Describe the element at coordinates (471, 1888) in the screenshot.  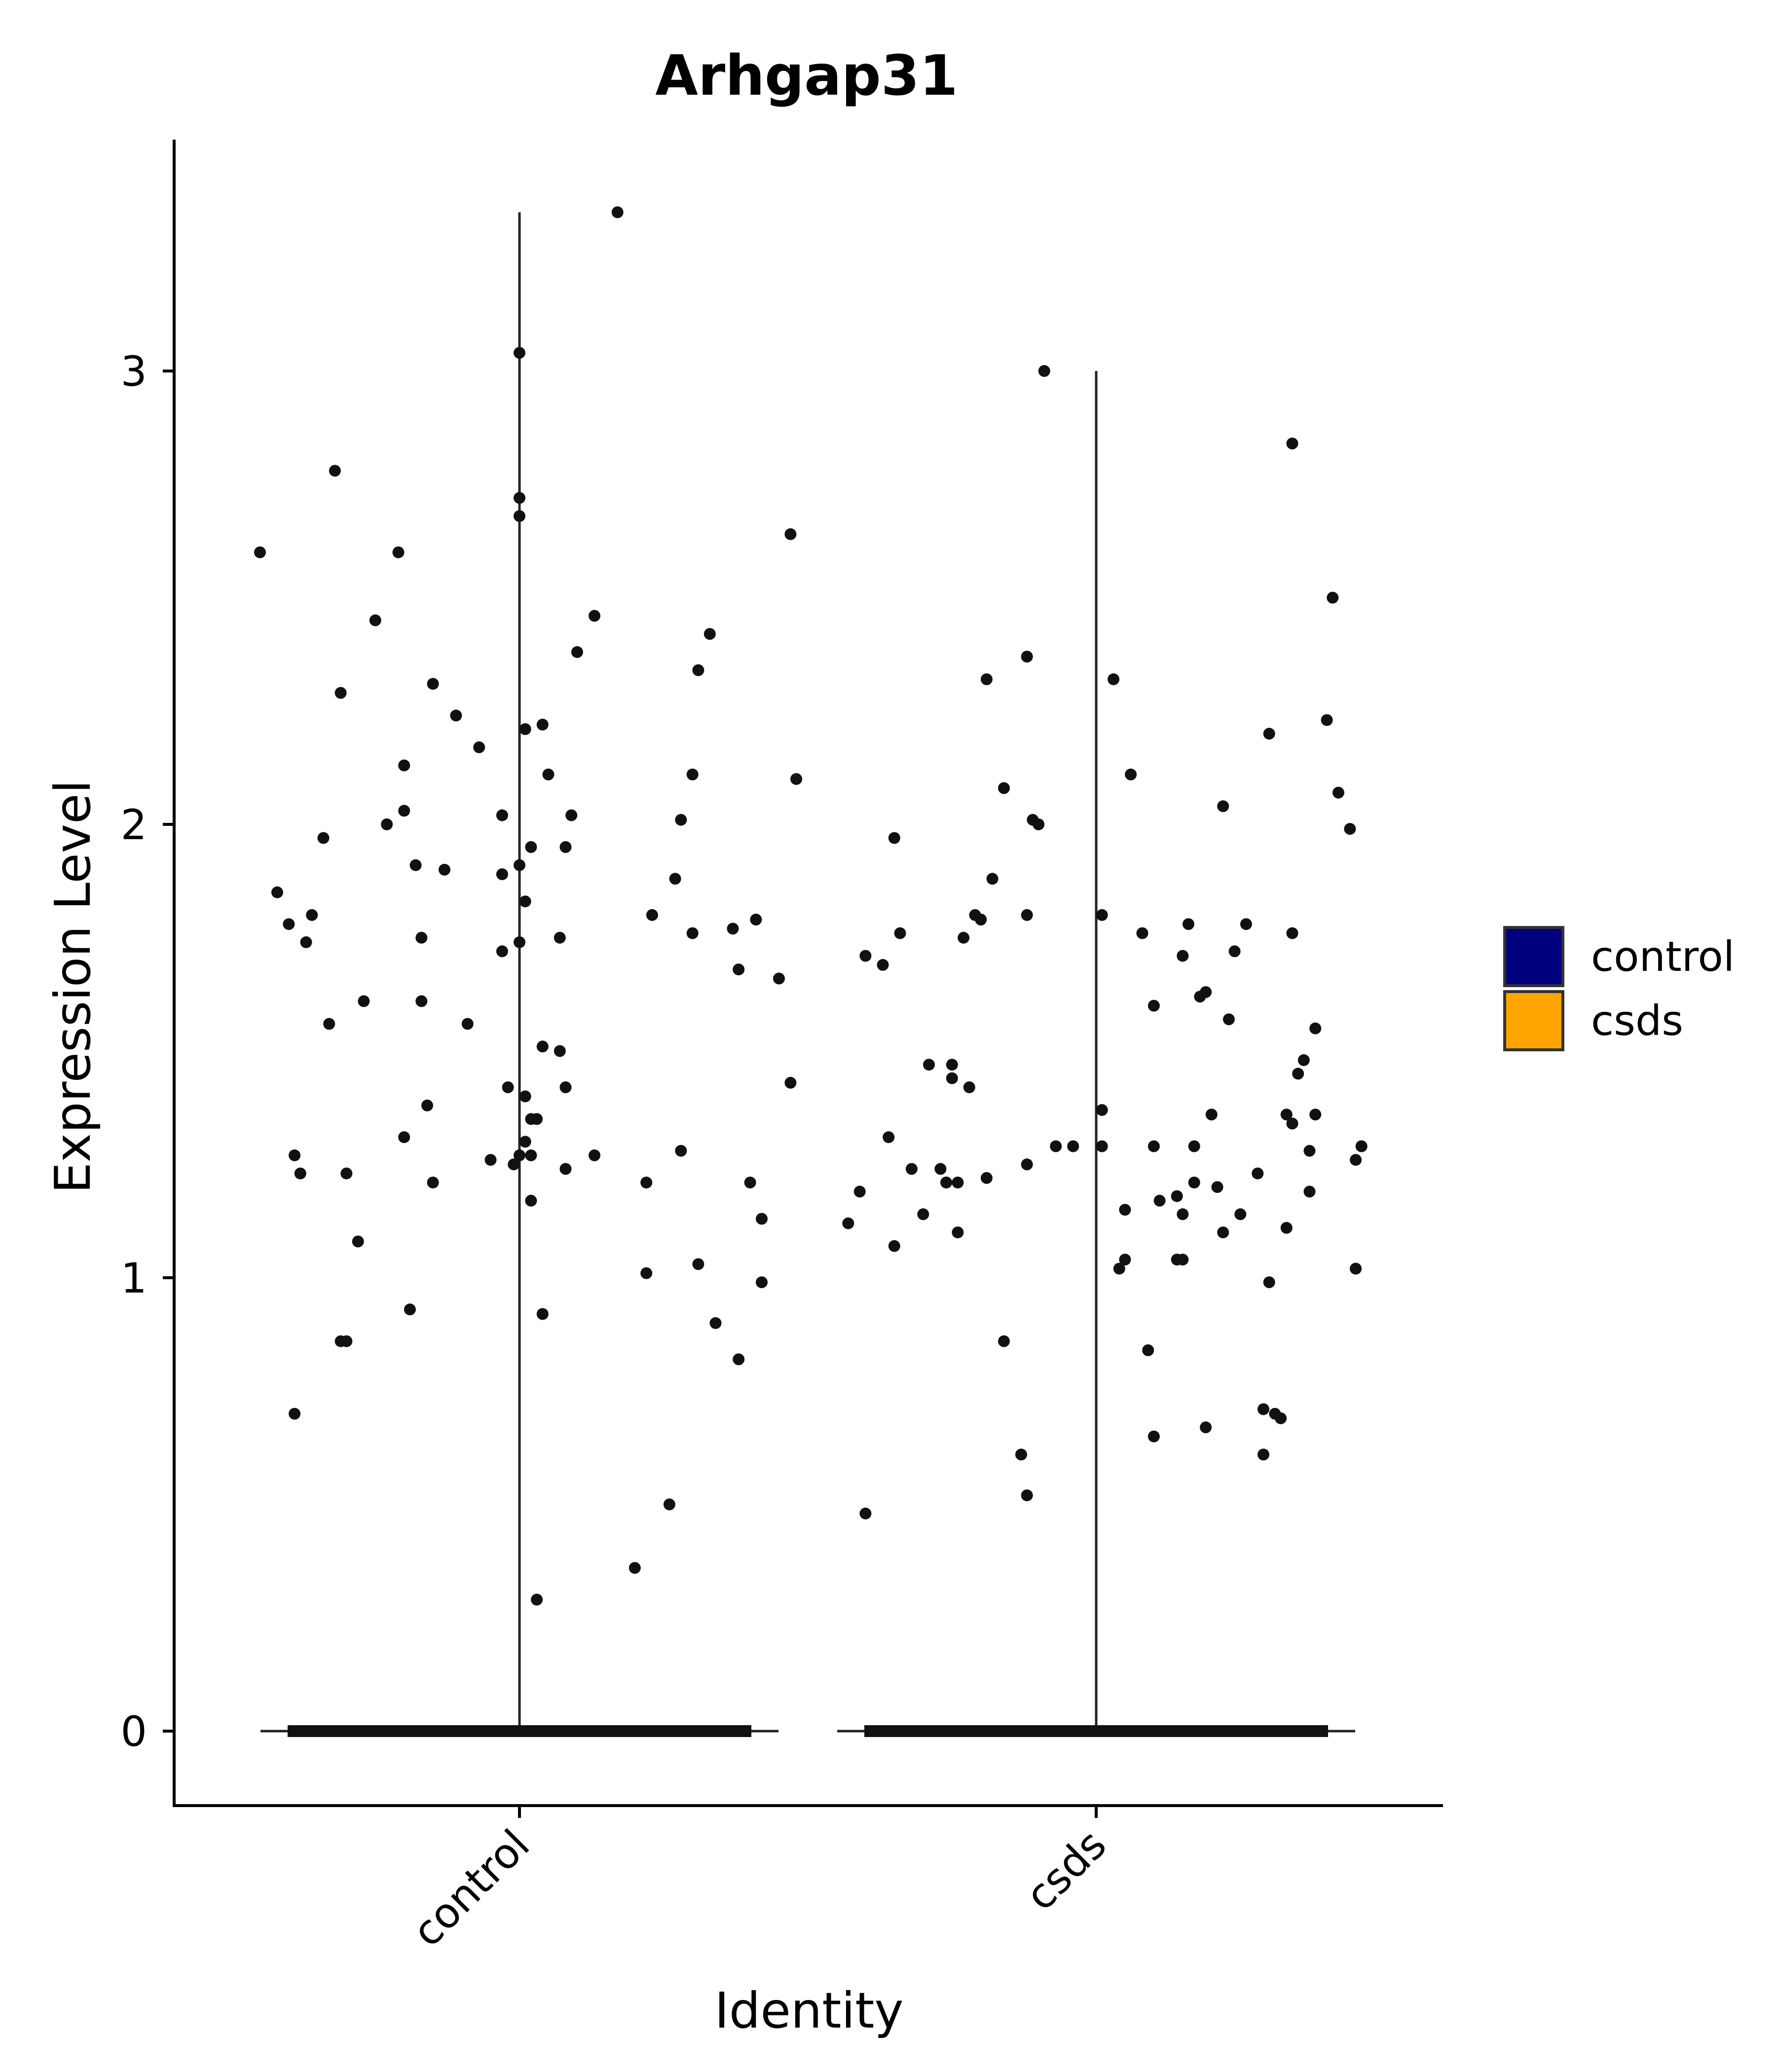
I see `x-tick-label: control` at that location.